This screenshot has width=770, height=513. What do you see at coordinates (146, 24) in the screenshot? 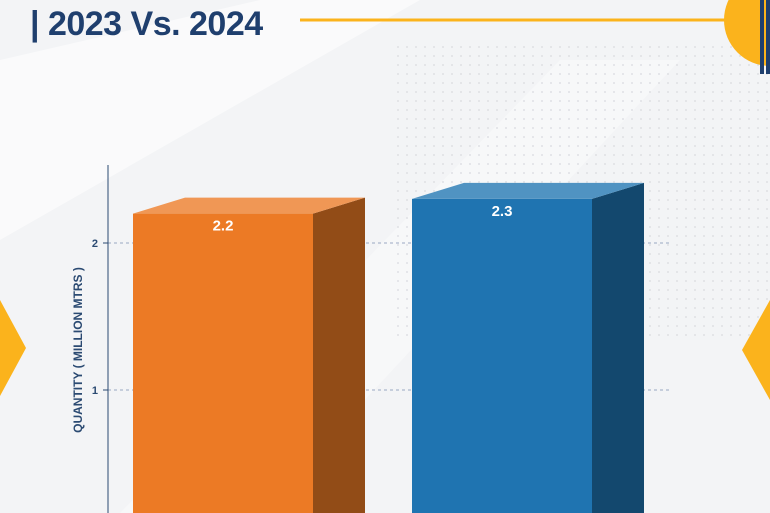
I see `page-title: | 2023 Vs. 2024` at bounding box center [146, 24].